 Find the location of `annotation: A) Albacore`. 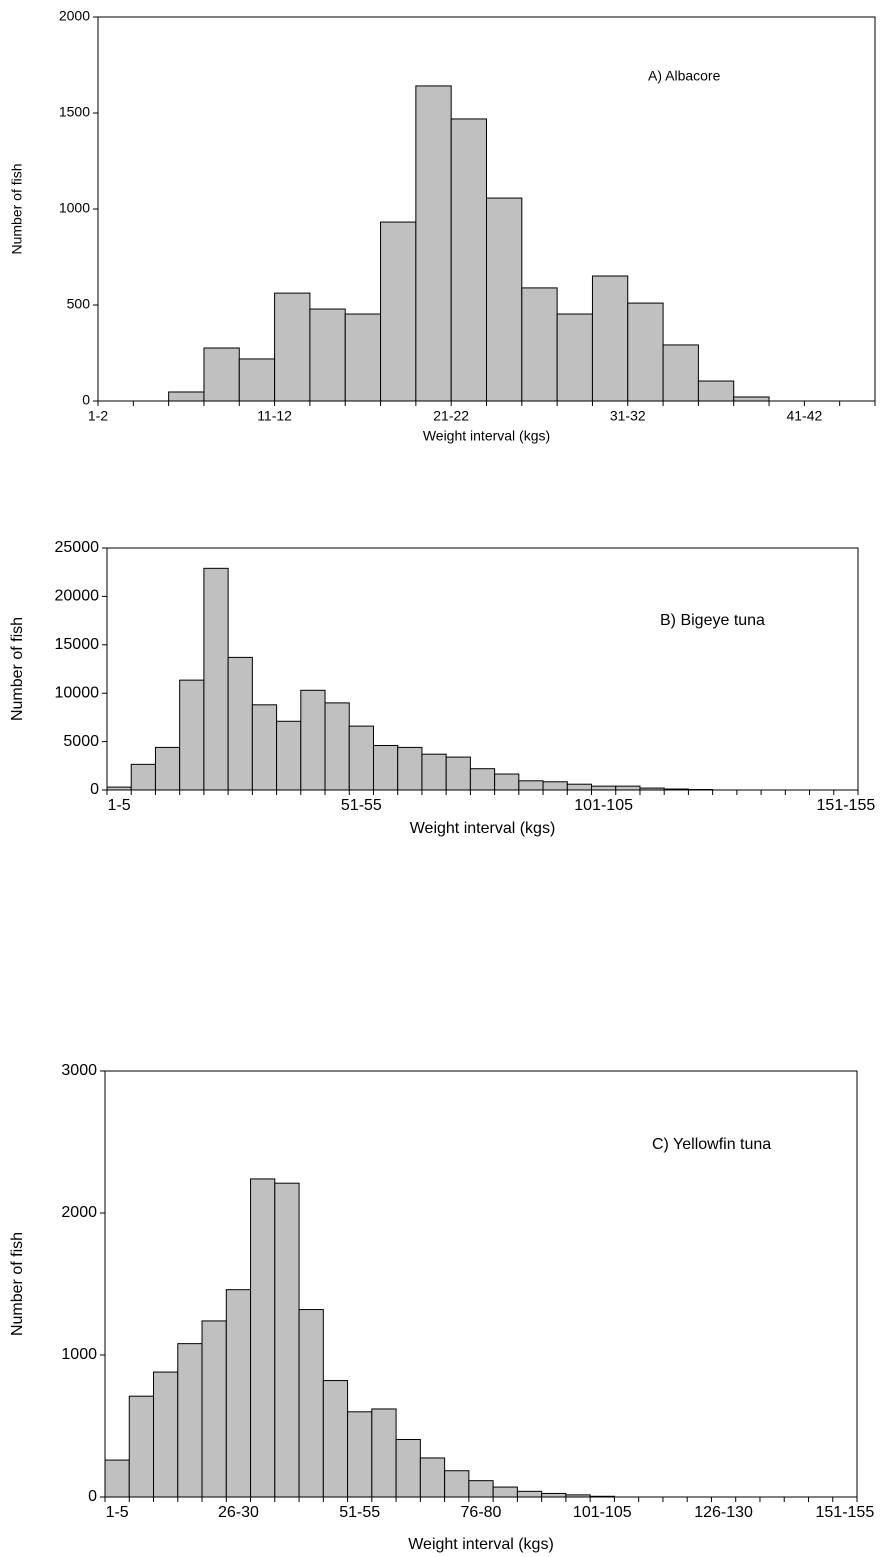

annotation: A) Albacore is located at coordinates (684, 76).